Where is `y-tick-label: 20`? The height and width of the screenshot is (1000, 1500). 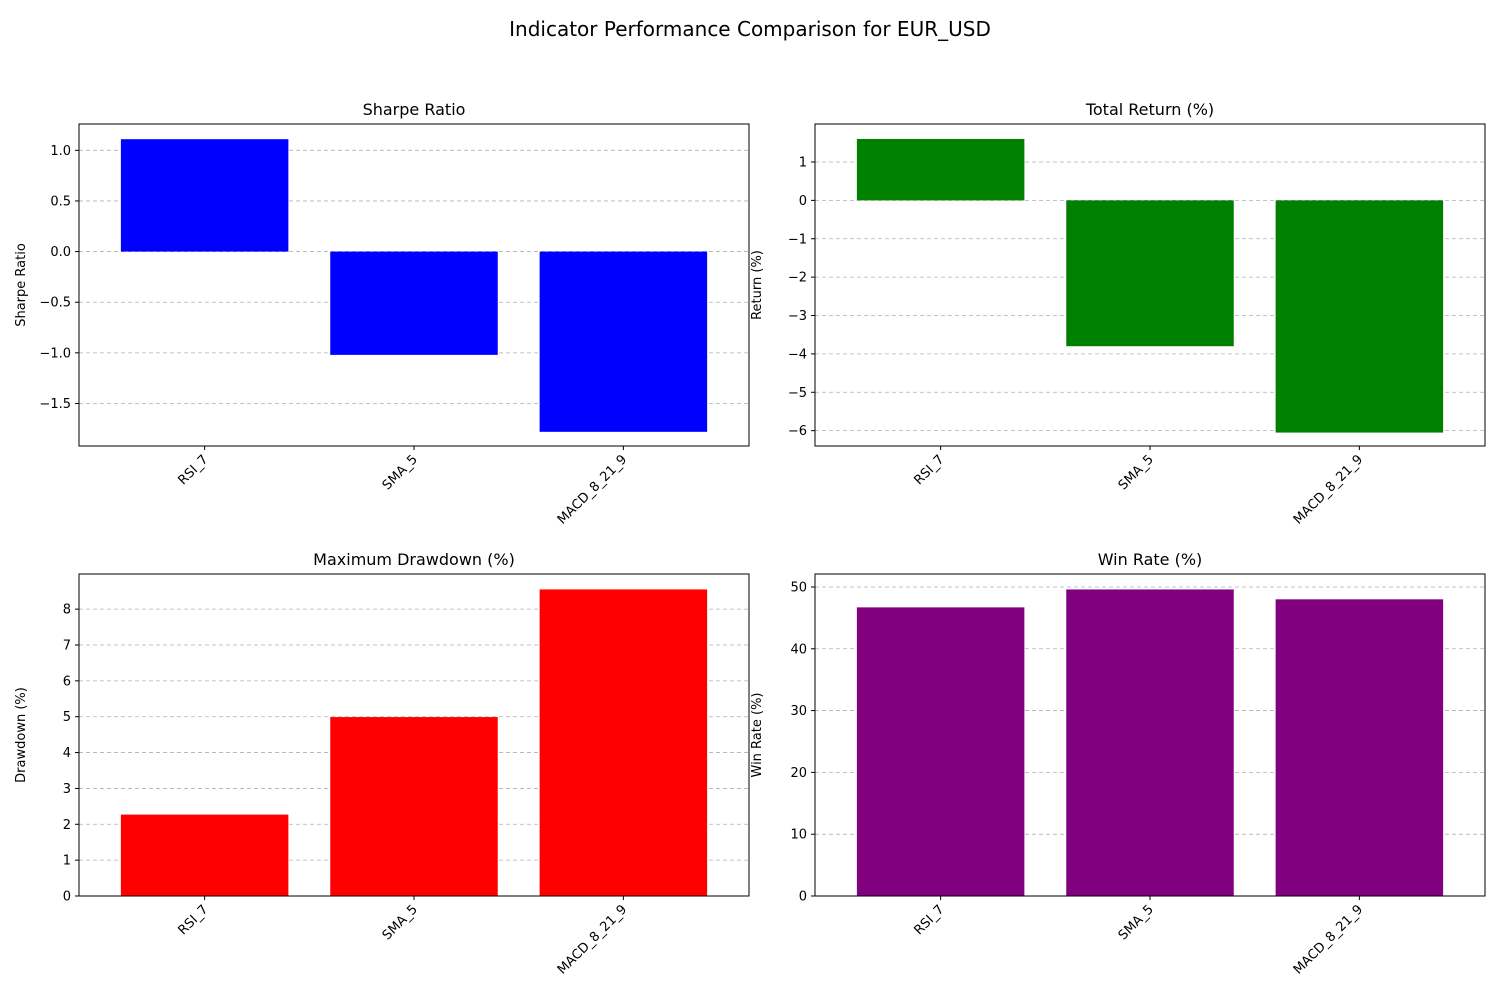 y-tick-label: 20 is located at coordinates (798, 773).